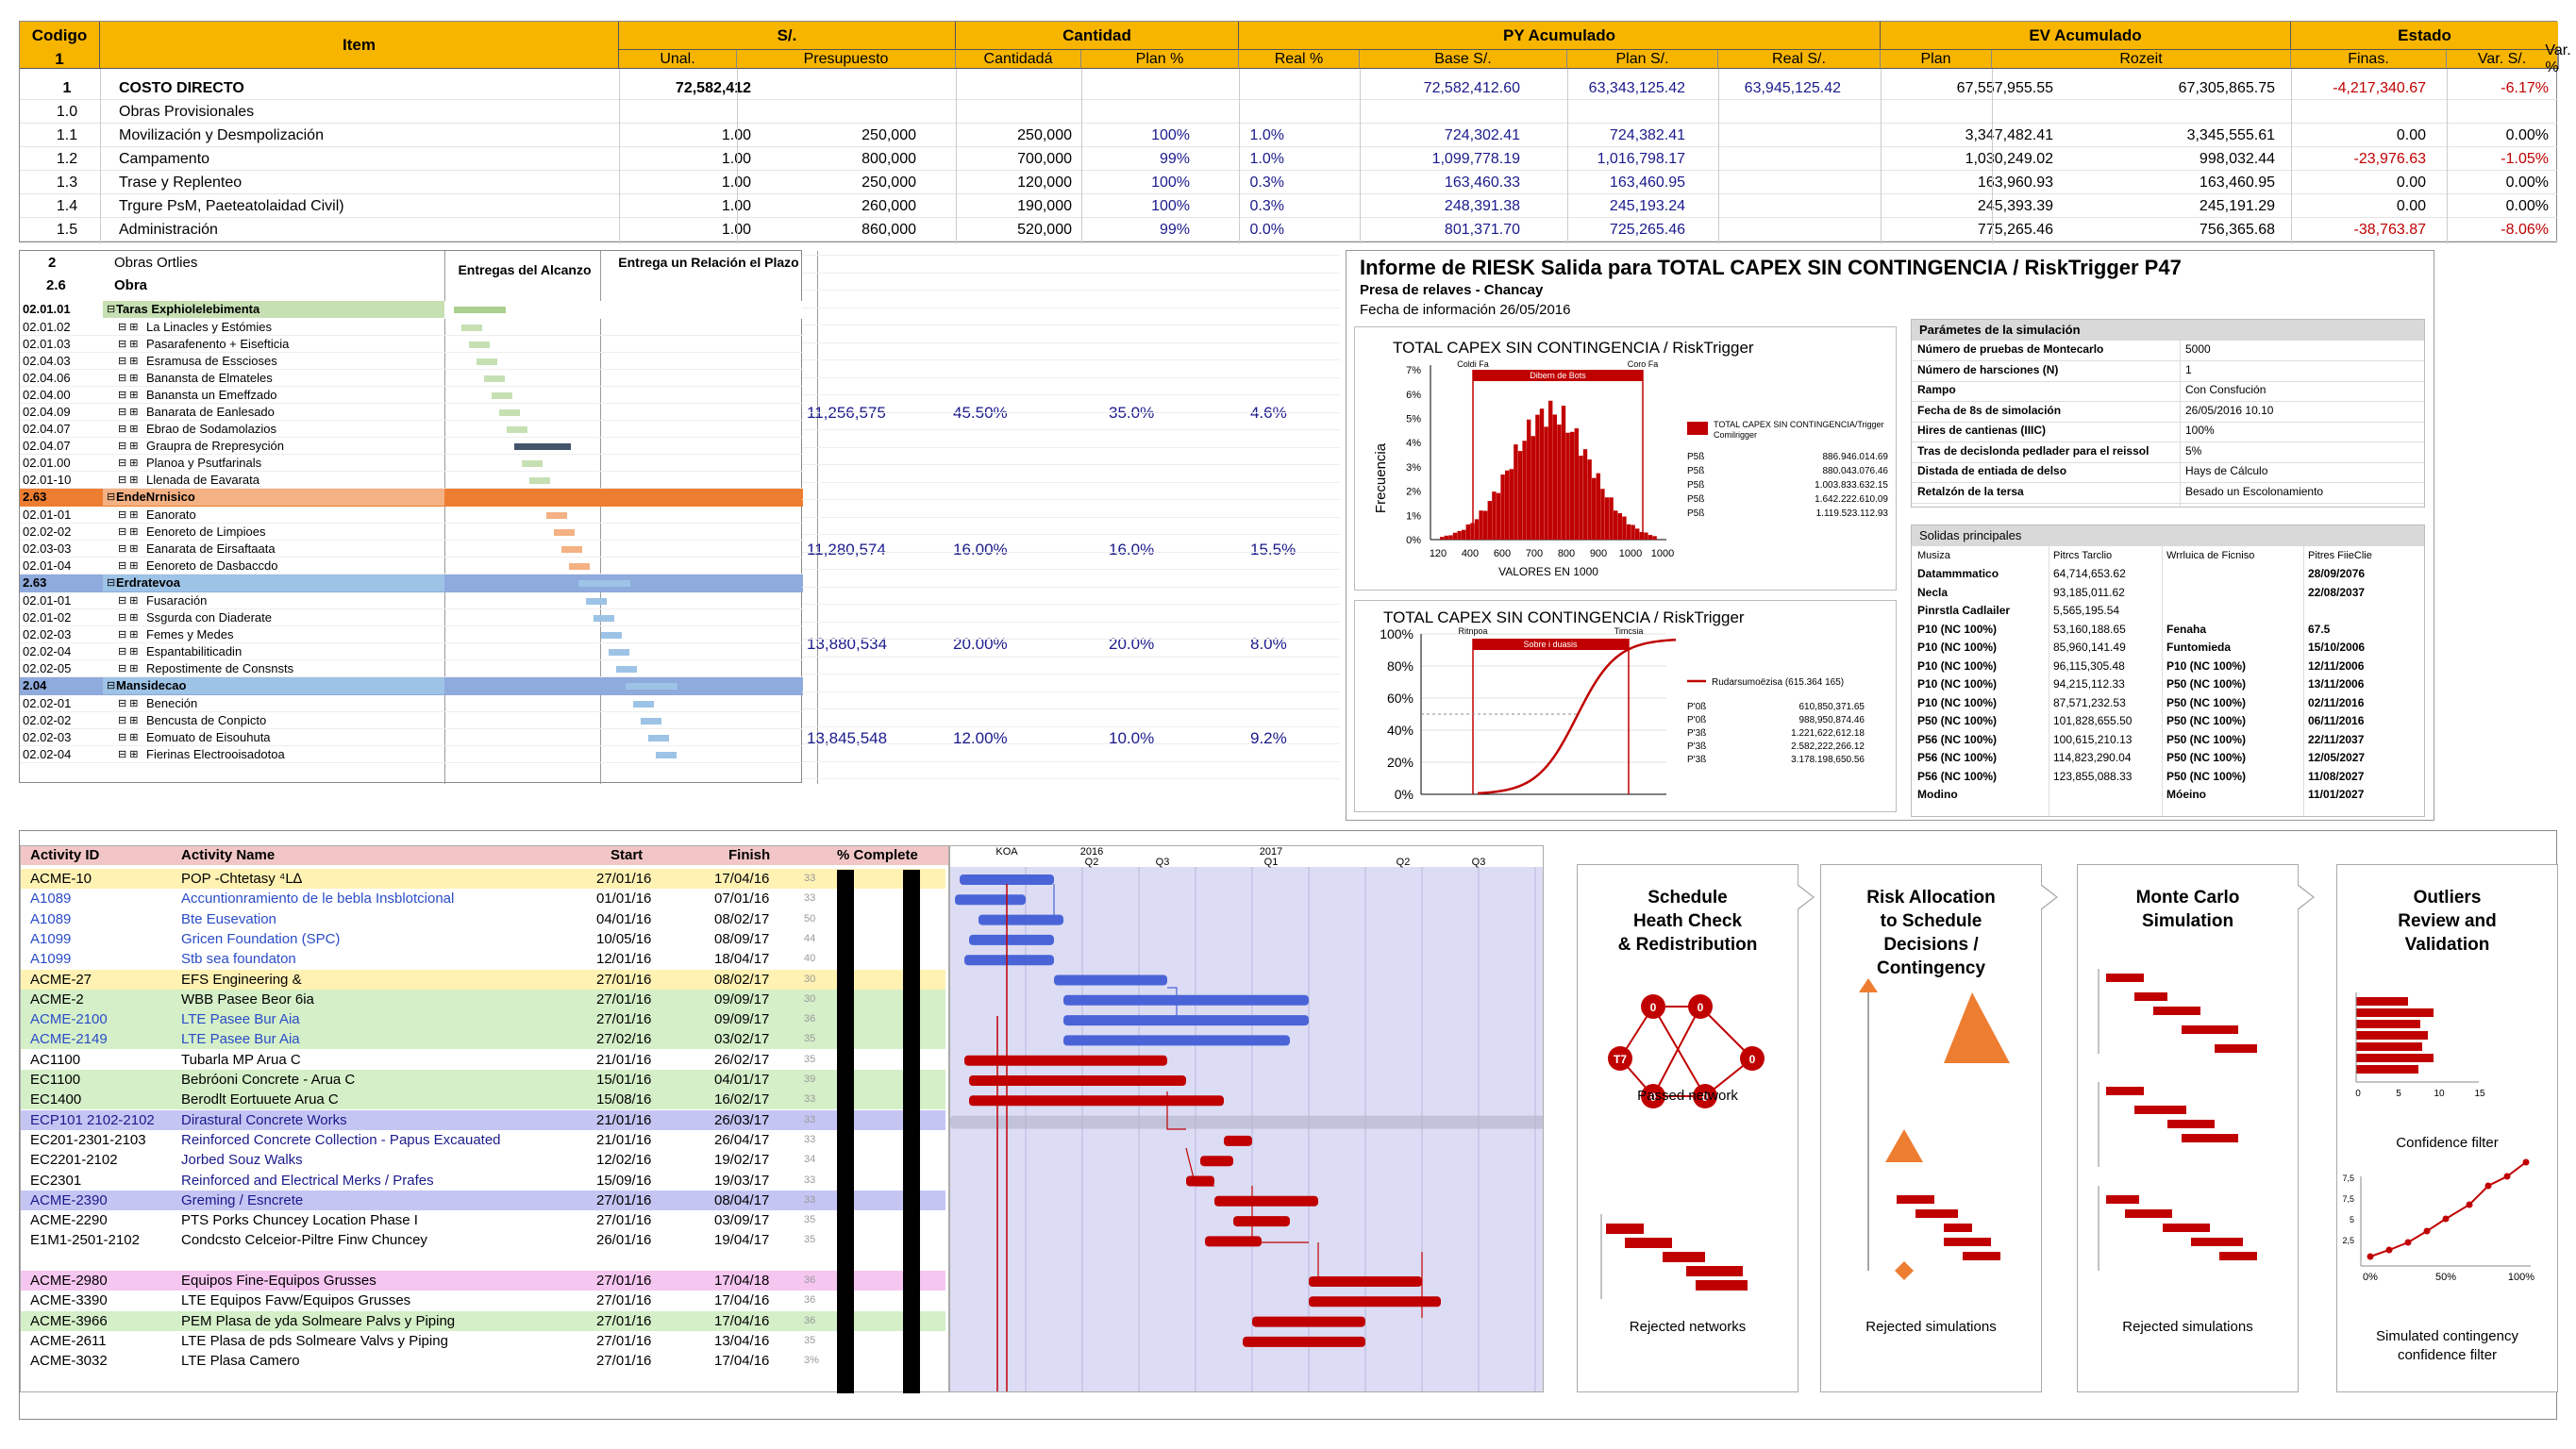  I want to click on solidas-cell: Móeino, so click(2186, 795).